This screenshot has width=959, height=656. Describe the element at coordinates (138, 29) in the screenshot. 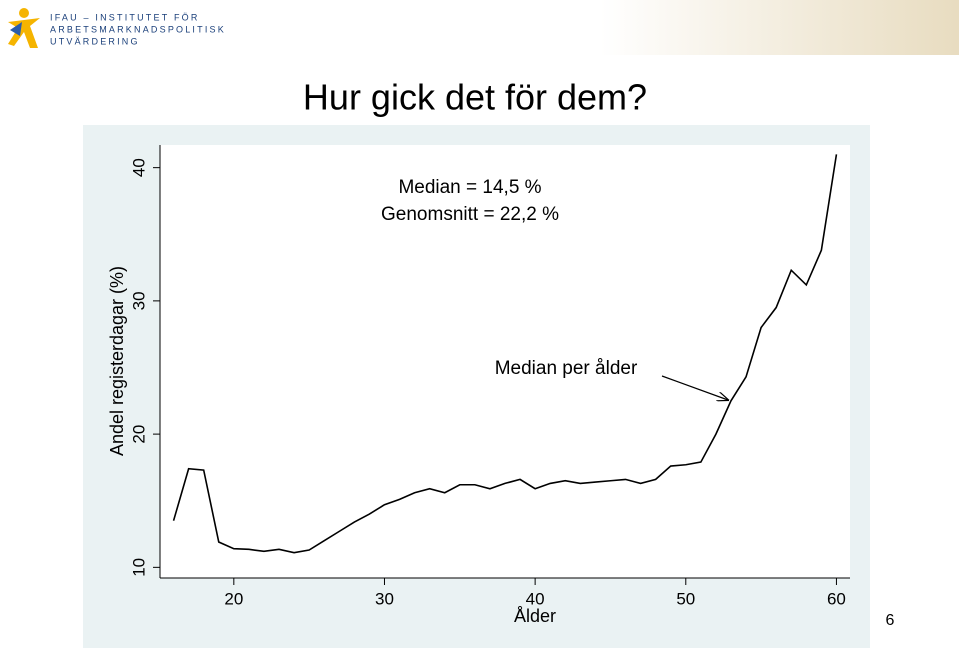

I see `logo-text: ARBETSMARKNADSPOLITISK` at that location.